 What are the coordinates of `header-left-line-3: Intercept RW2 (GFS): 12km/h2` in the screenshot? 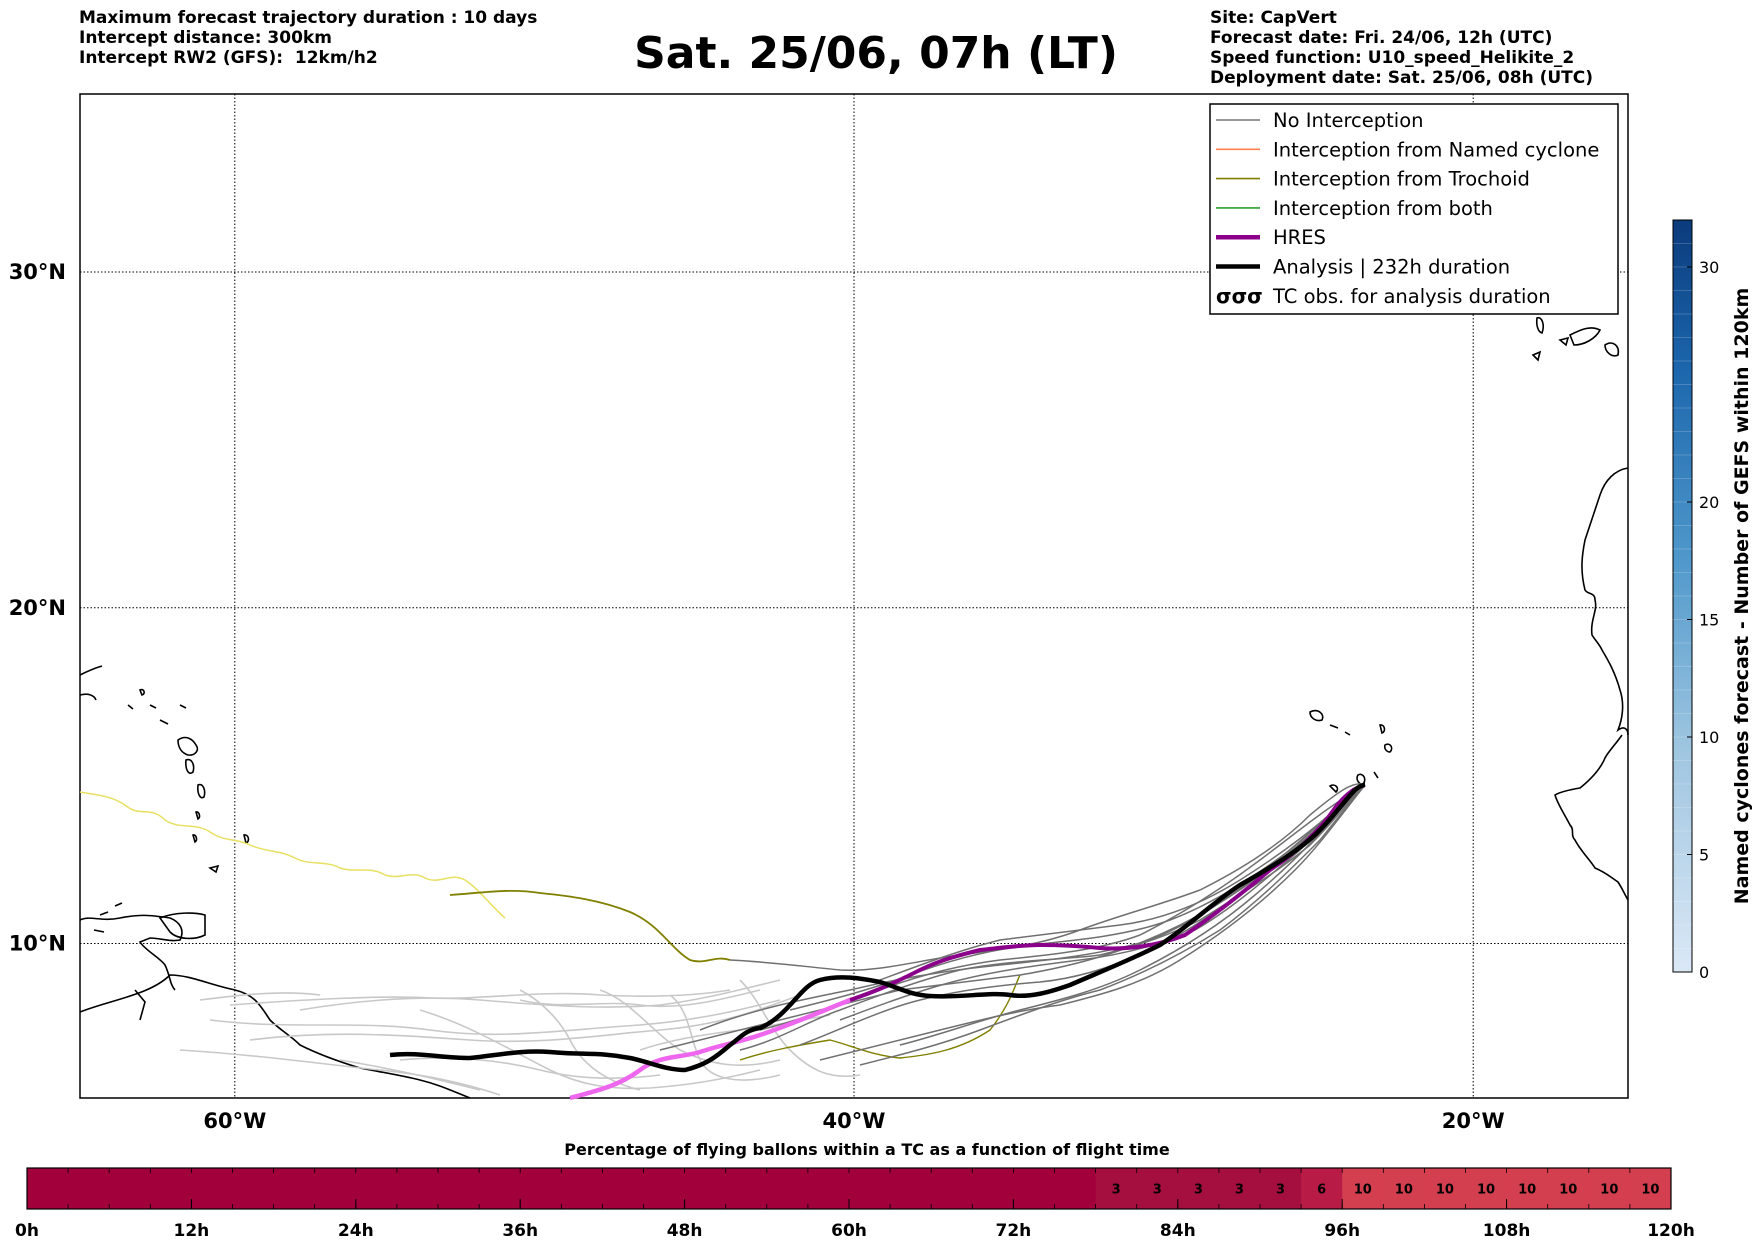 It's located at (228, 58).